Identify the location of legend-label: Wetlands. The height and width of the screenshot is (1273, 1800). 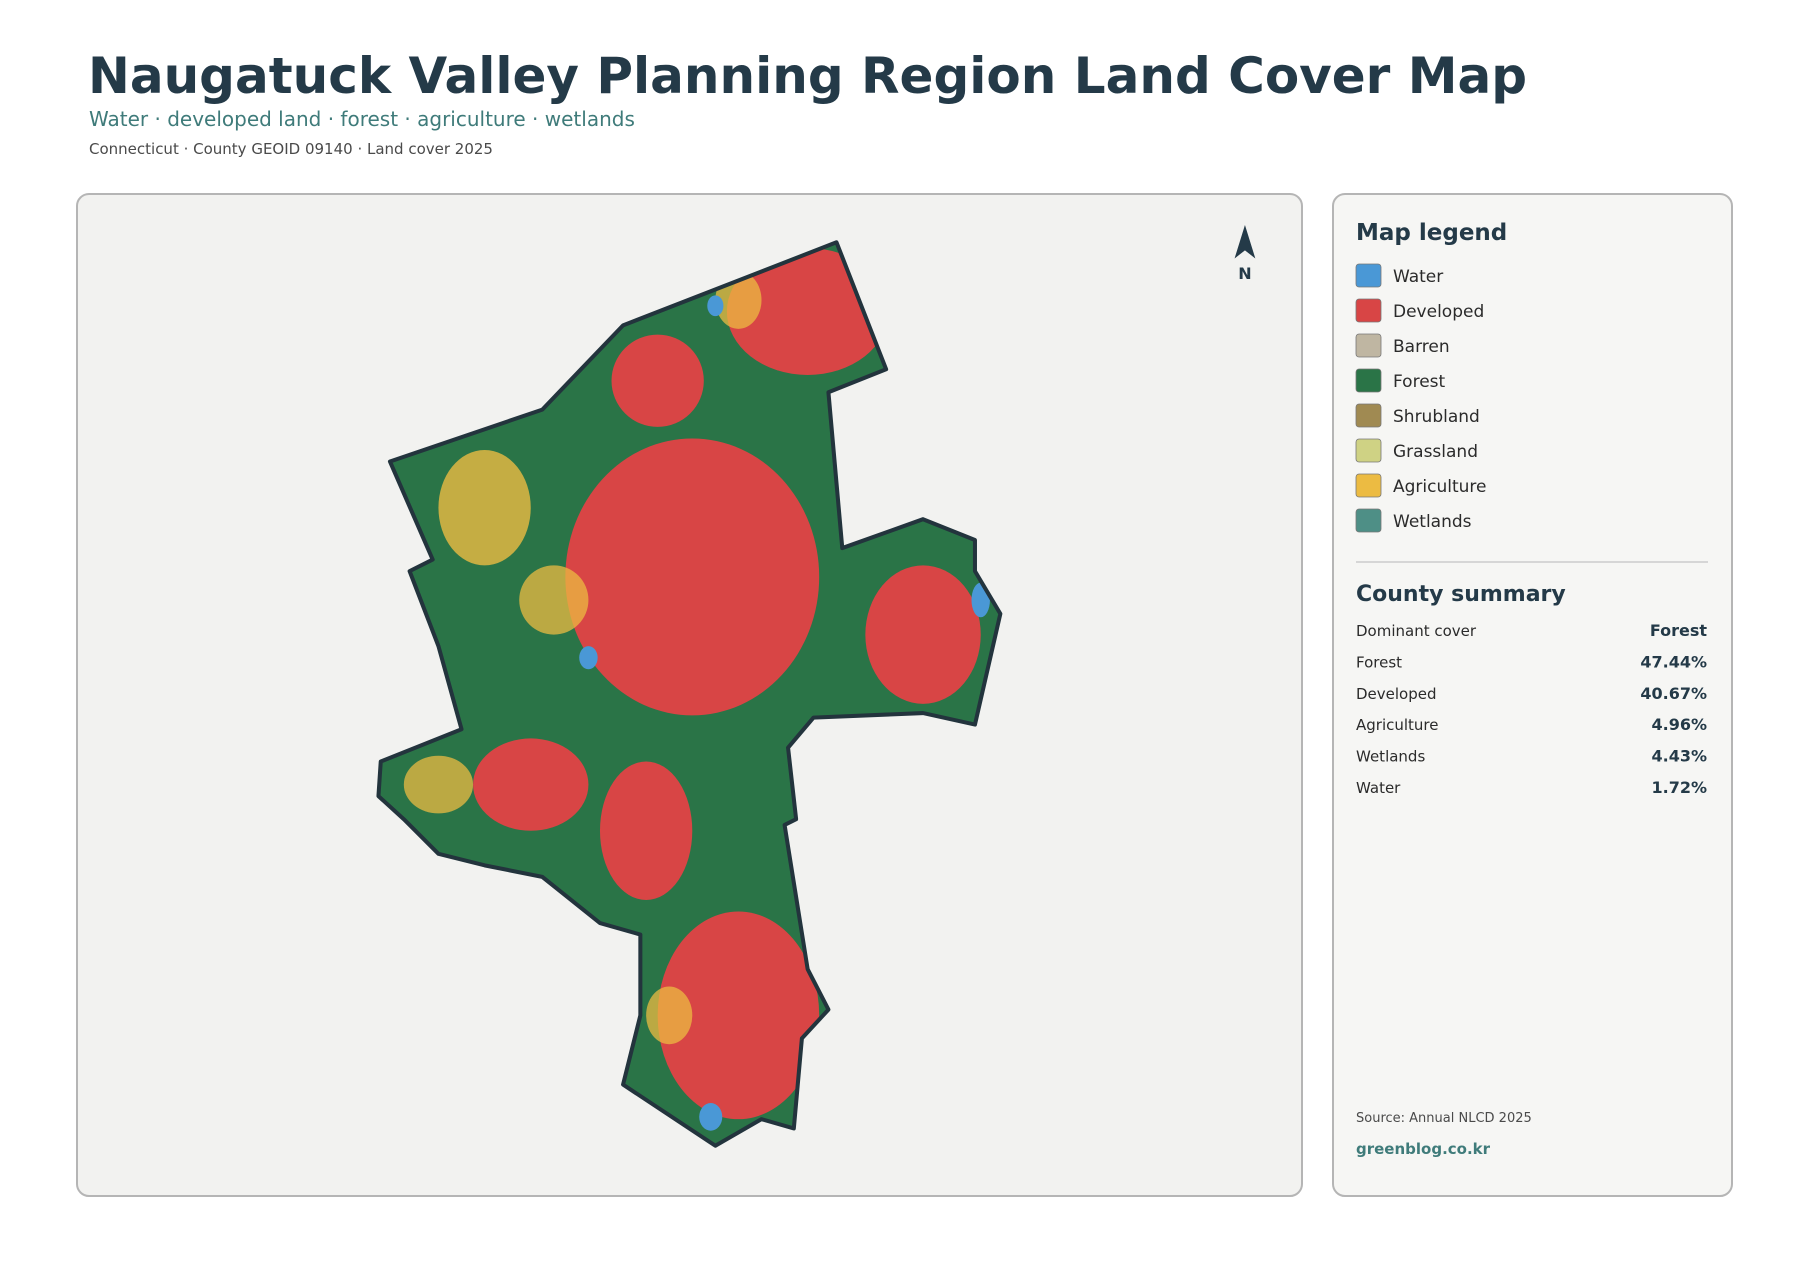
(1432, 522).